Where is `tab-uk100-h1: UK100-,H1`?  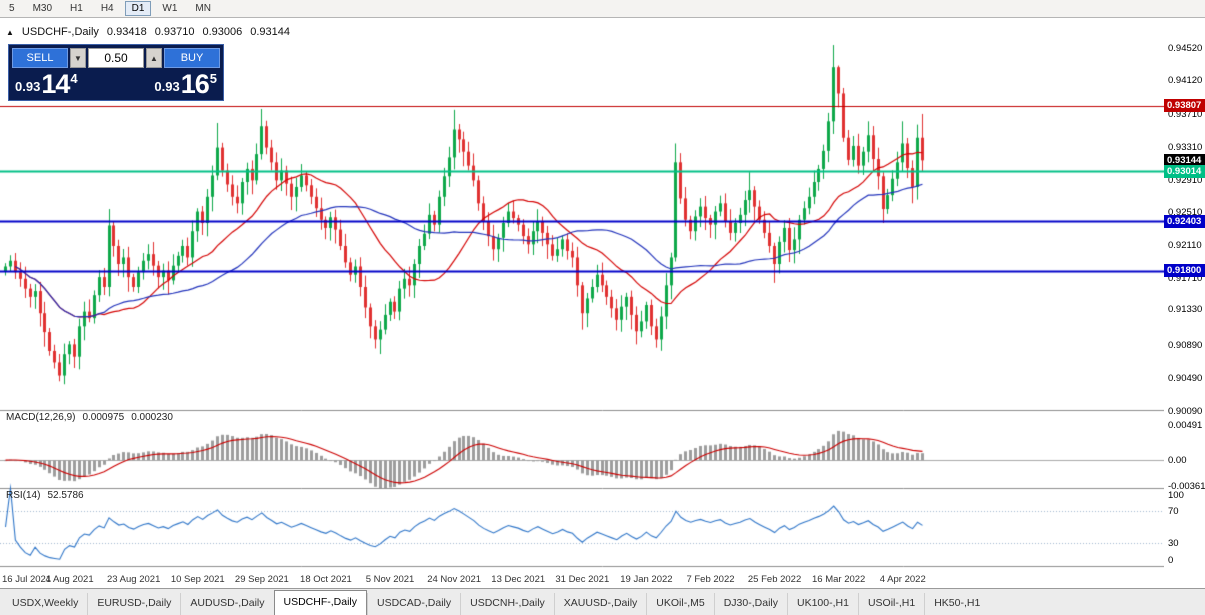 tab-uk100-h1: UK100-,H1 is located at coordinates (822, 604).